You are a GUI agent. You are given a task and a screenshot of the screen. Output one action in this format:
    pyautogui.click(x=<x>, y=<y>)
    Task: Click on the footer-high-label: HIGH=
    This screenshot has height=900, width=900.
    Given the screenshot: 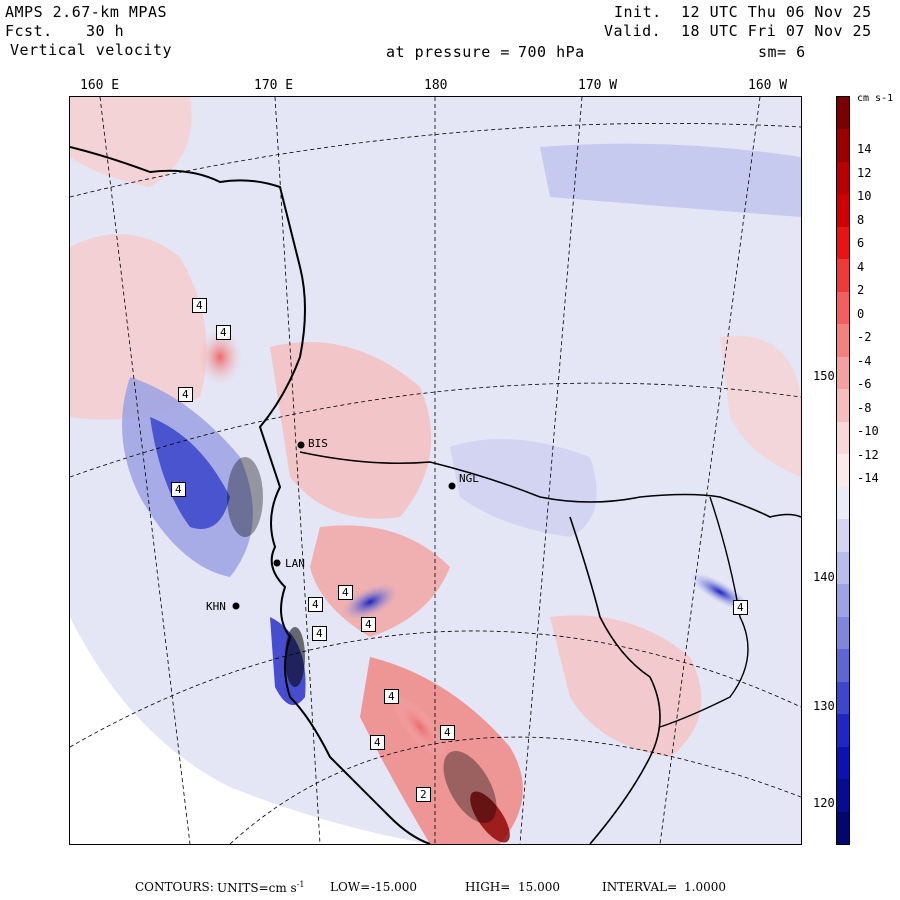 What is the action you would take?
    pyautogui.click(x=488, y=887)
    